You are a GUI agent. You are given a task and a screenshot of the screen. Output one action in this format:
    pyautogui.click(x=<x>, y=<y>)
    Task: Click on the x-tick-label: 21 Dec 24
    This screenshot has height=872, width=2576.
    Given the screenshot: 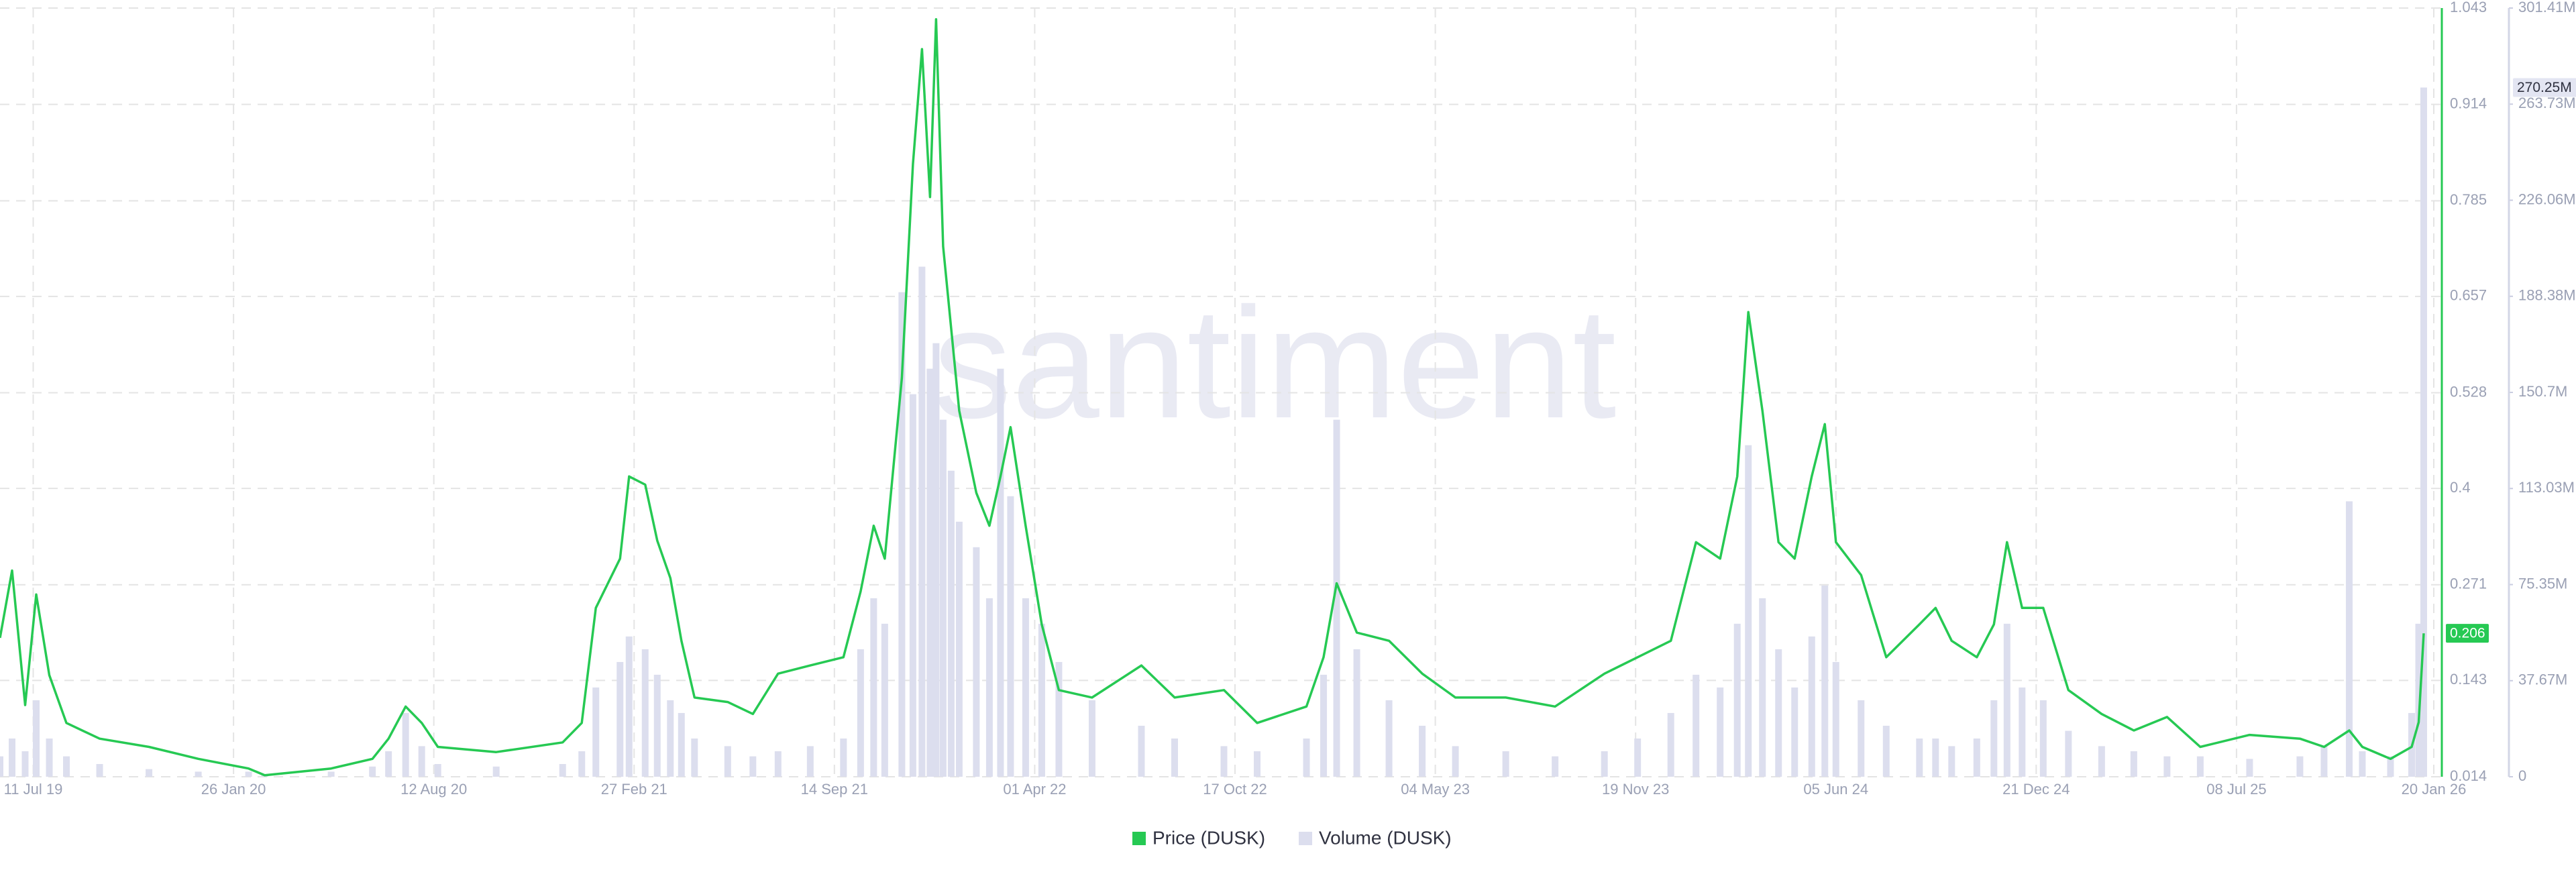 What is the action you would take?
    pyautogui.click(x=2036, y=790)
    